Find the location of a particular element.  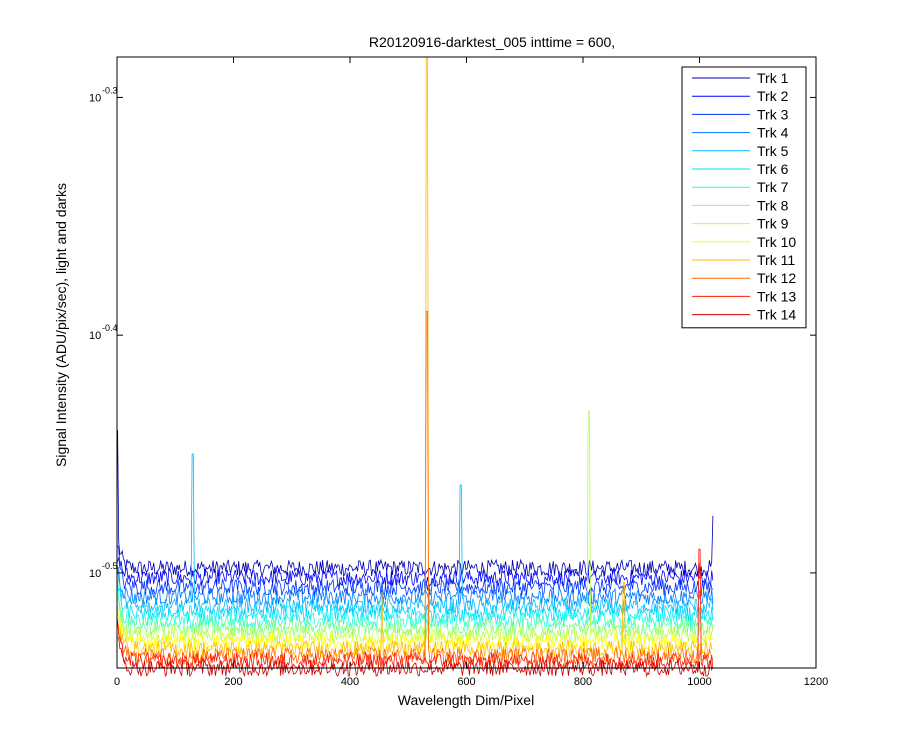

legend-label: Trk 4 is located at coordinates (773, 133).